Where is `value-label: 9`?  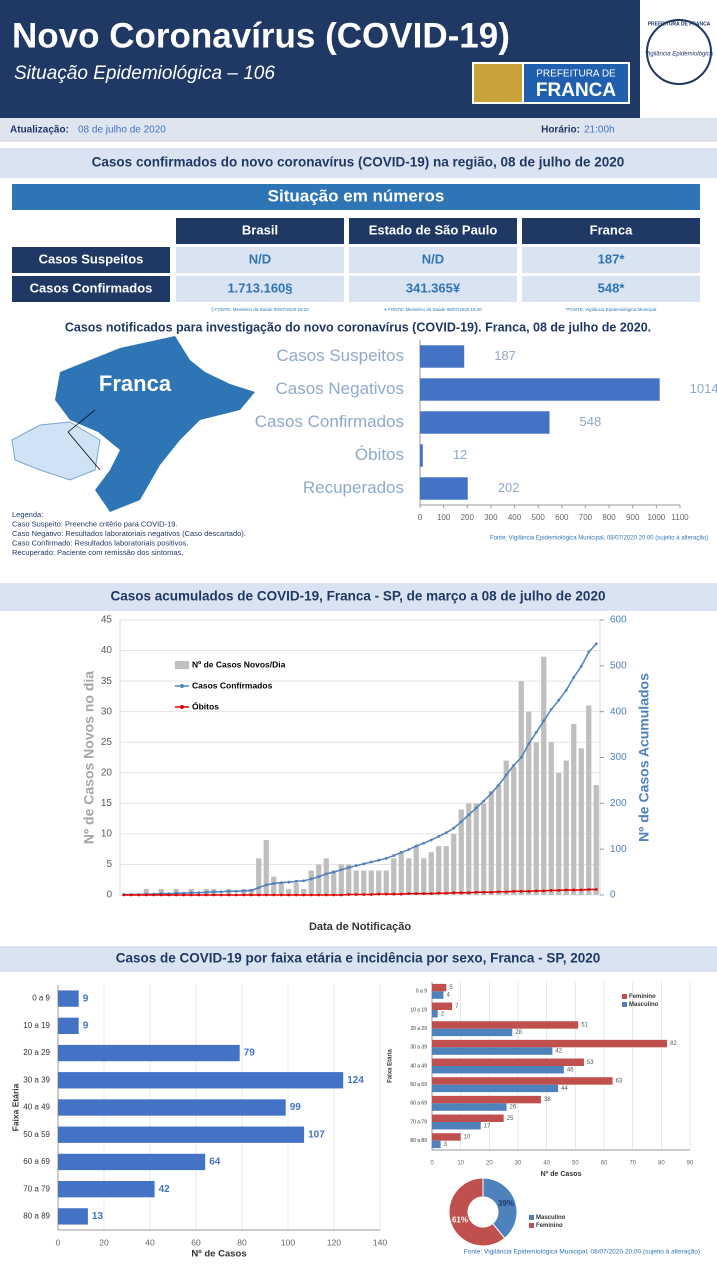
value-label: 9 is located at coordinates (86, 1025).